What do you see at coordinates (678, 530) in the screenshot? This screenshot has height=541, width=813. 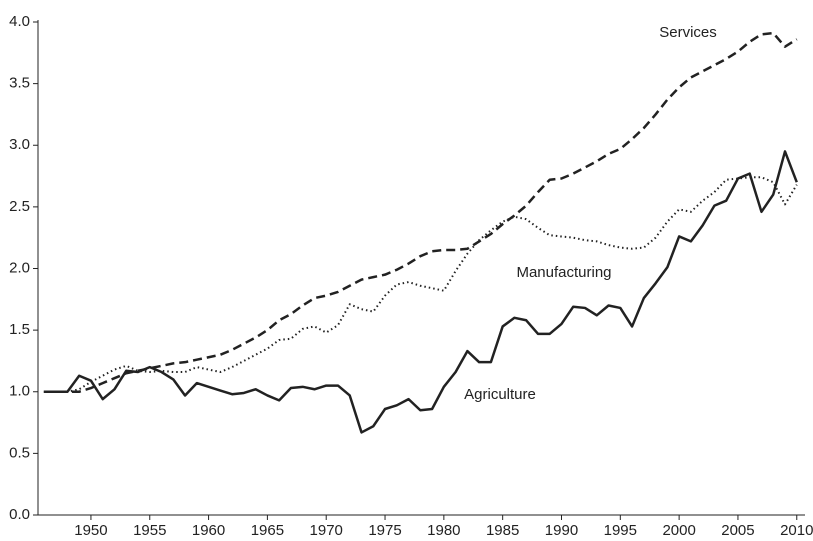 I see `x-tick-label: 2000` at bounding box center [678, 530].